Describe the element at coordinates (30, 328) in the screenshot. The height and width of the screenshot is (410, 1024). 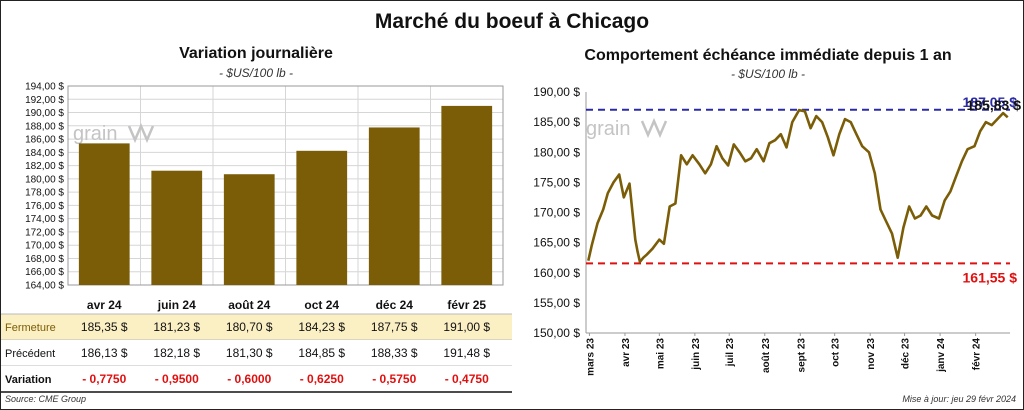
I see `table-row-label: Fermeture` at that location.